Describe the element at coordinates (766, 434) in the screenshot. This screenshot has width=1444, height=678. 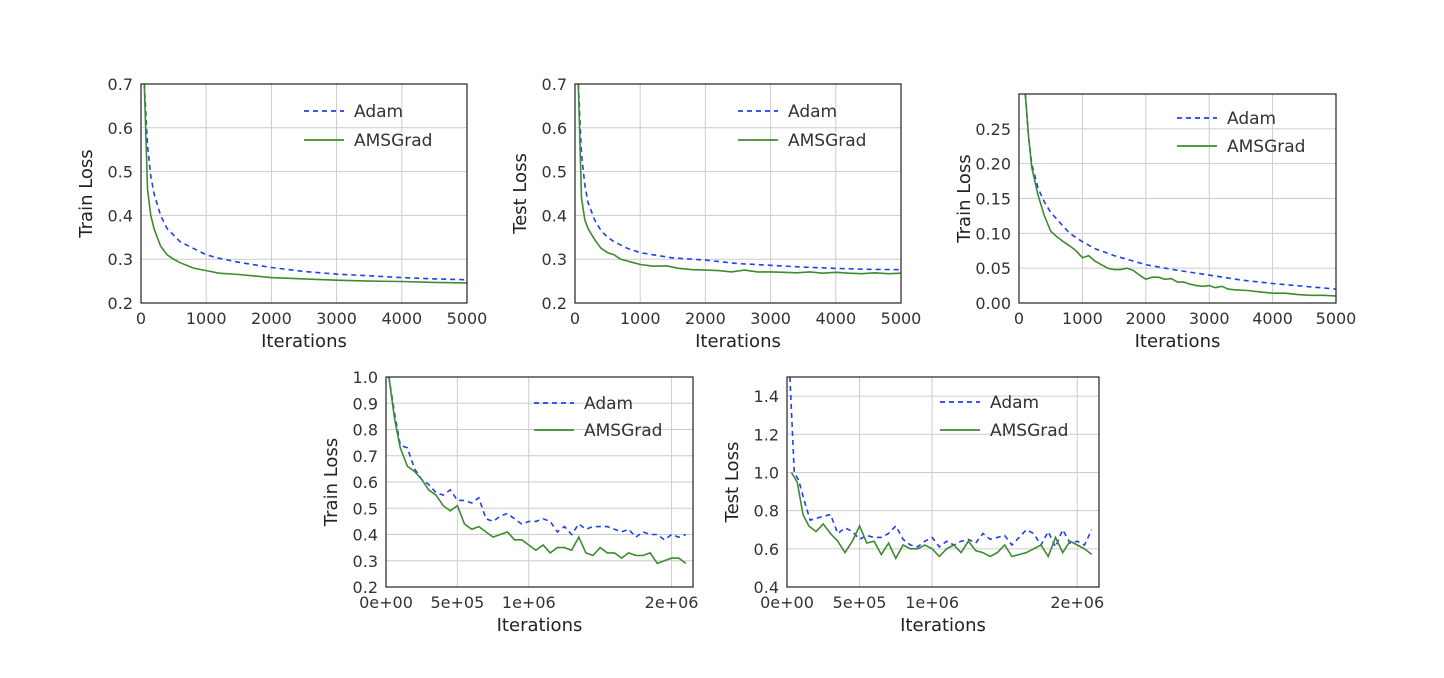
I see `y-tick-label: 1.2` at that location.